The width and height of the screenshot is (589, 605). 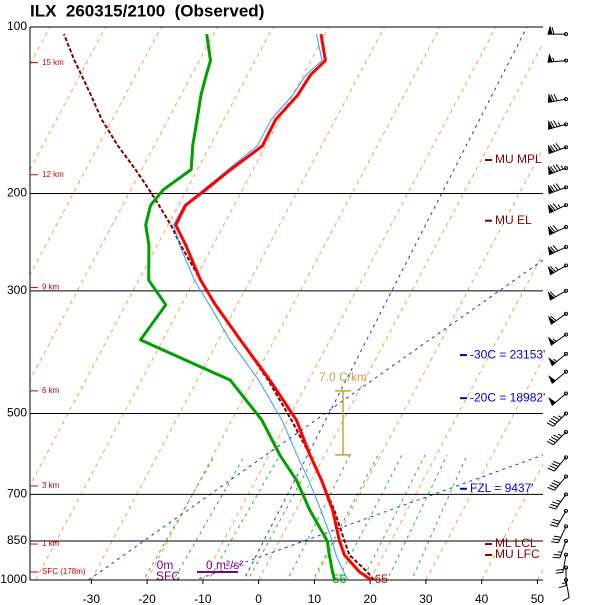 I want to click on x-tick-label: -20, so click(x=147, y=598).